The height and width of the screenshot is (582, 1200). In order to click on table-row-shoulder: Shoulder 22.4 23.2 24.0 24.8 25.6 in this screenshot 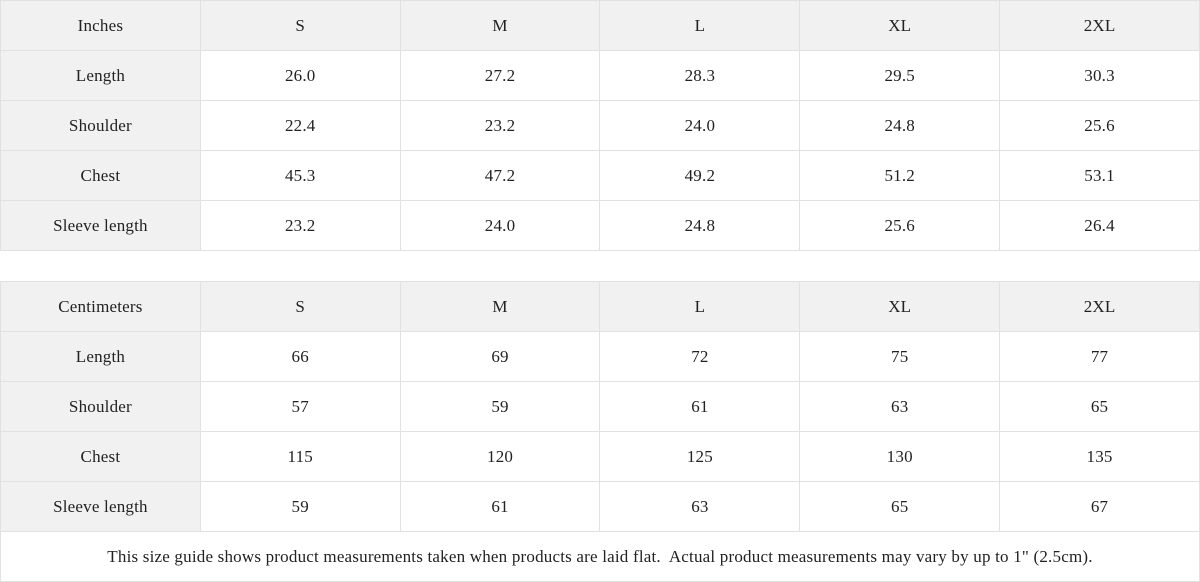, I will do `click(600, 125)`.